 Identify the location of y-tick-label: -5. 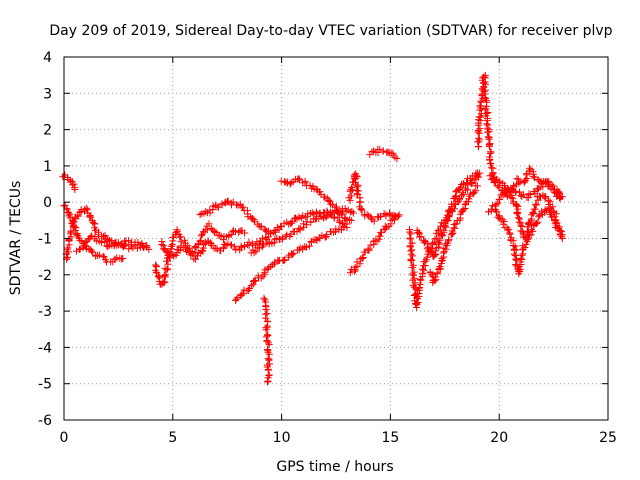
(45, 385).